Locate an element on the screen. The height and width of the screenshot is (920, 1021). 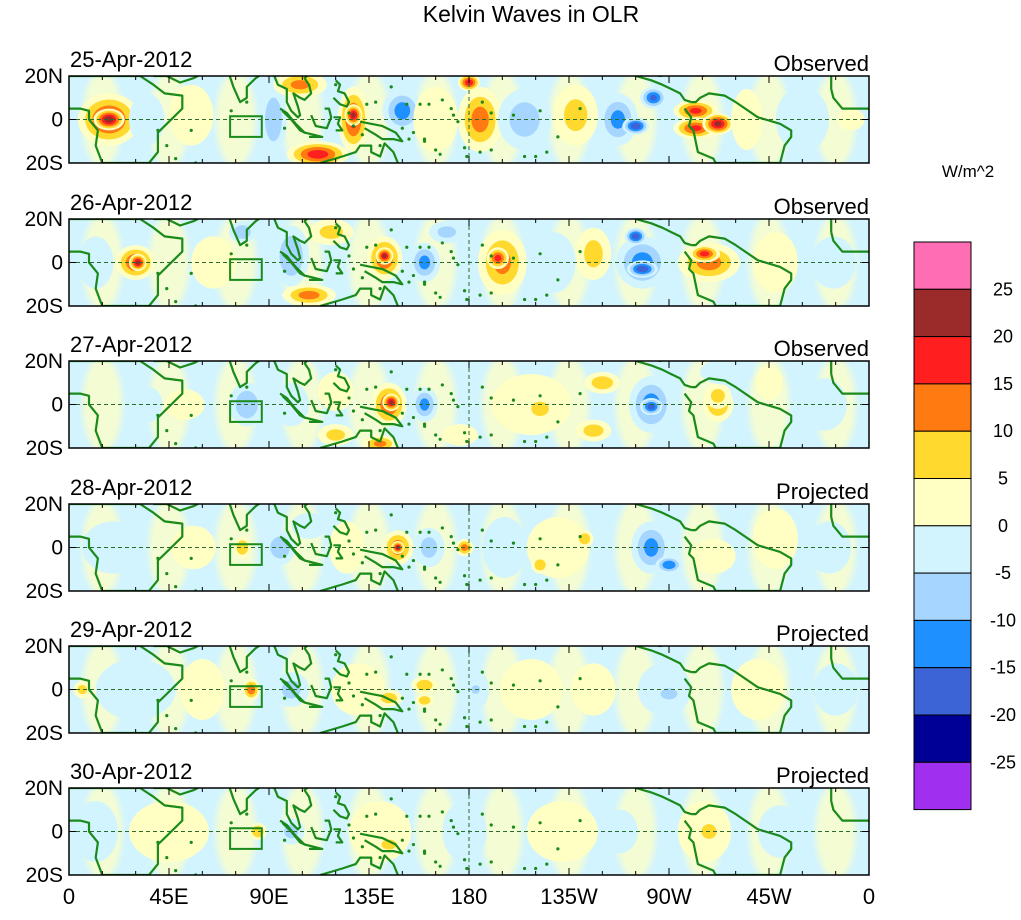
panel-date: 29-Apr-2012 is located at coordinates (131, 629).